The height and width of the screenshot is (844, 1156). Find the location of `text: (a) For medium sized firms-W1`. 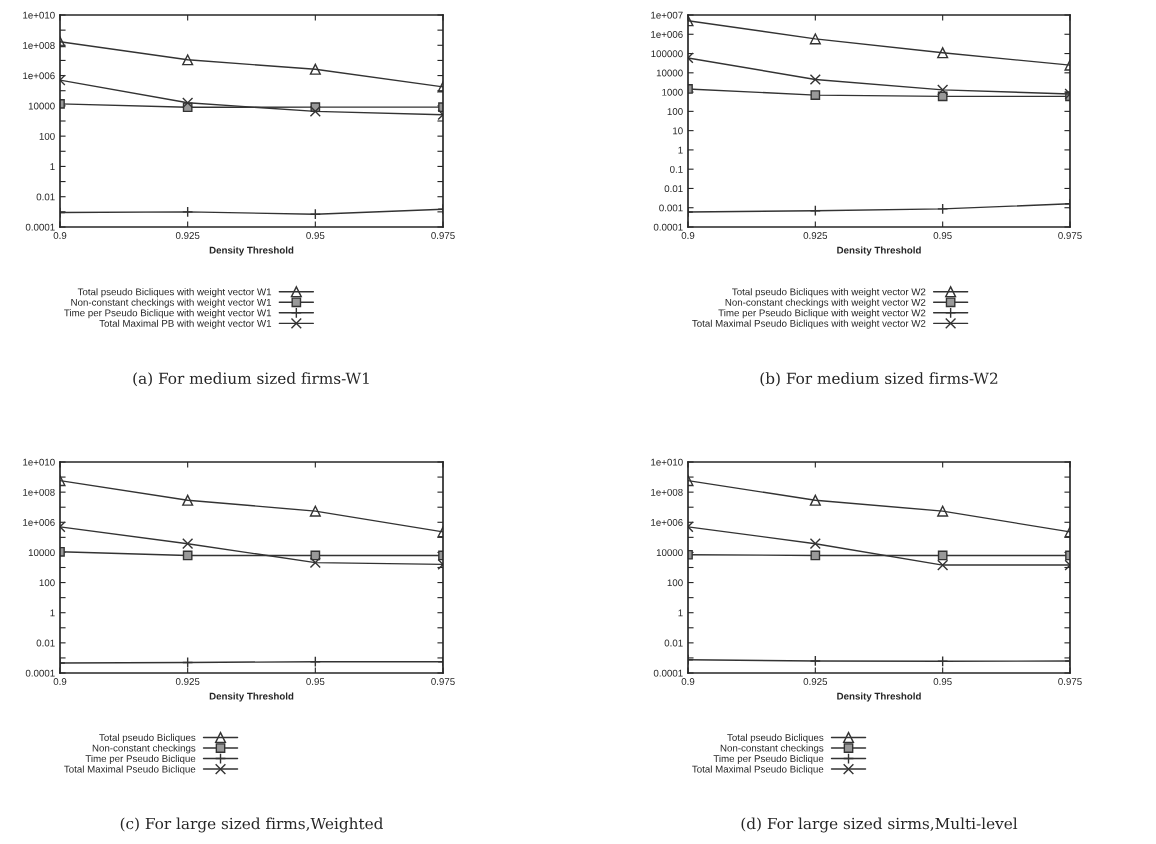

text: (a) For medium sized firms-W1 is located at coordinates (251, 379).